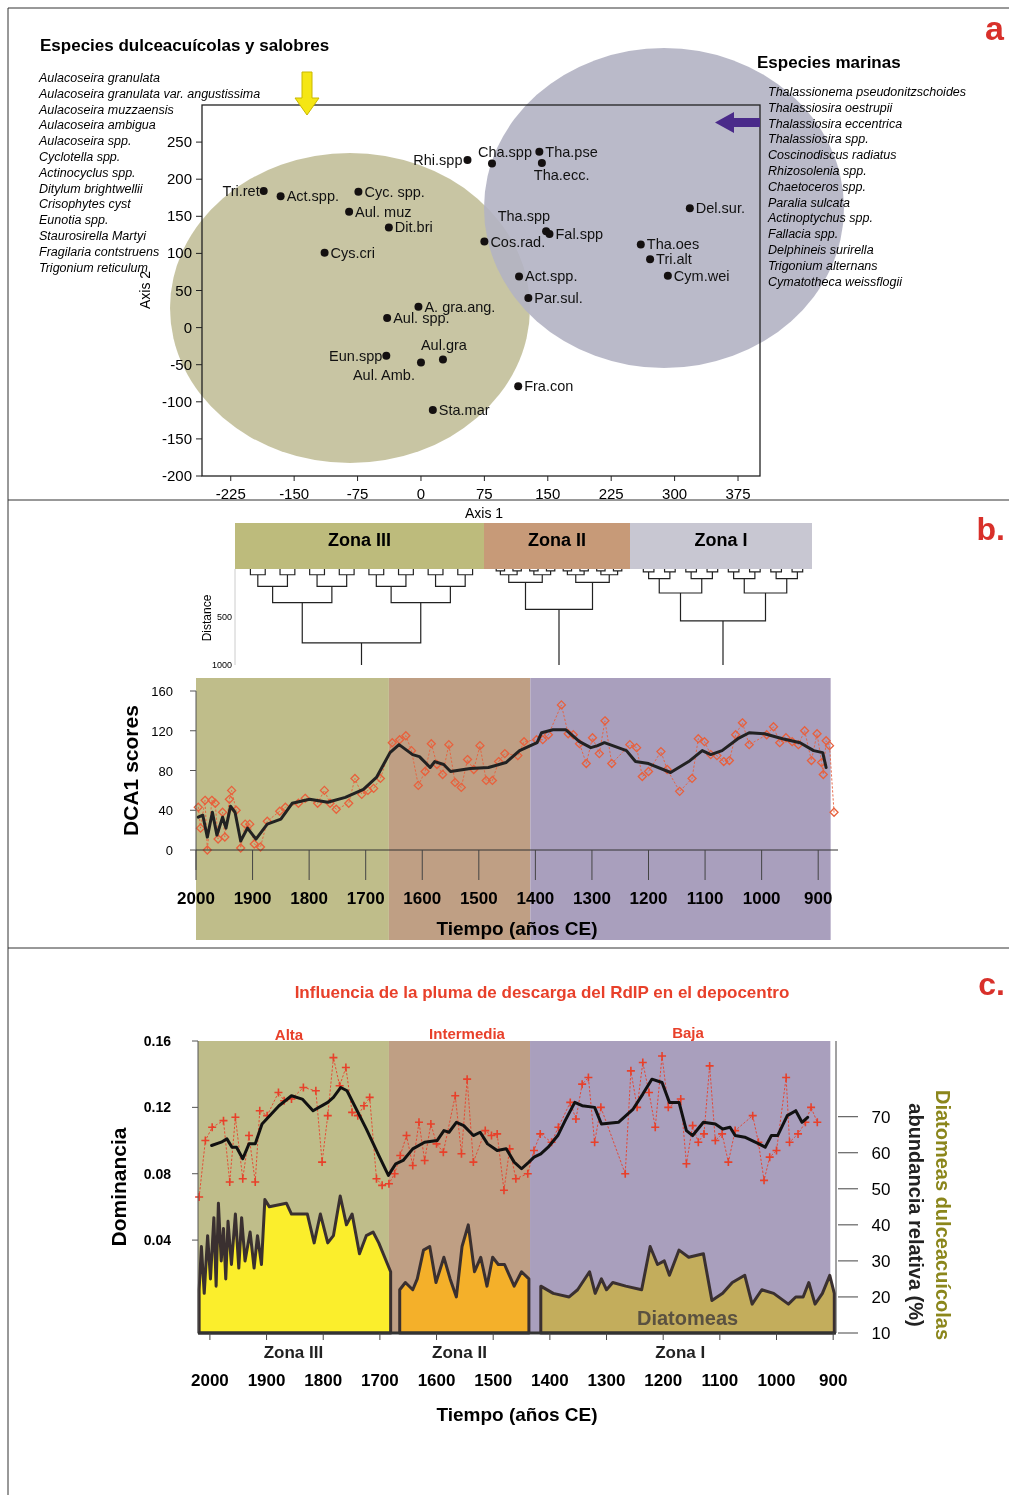 This screenshot has width=1009, height=1495. What do you see at coordinates (832, 155) in the screenshot?
I see `text: Coscinodiscus radiatus` at bounding box center [832, 155].